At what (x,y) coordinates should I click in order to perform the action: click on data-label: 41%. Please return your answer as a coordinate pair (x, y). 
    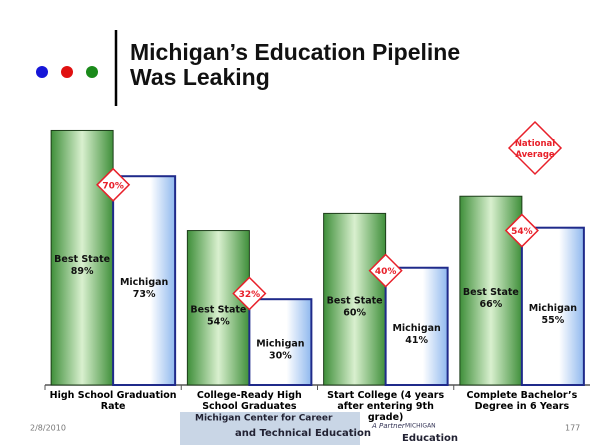
    Looking at the image, I should click on (416, 340).